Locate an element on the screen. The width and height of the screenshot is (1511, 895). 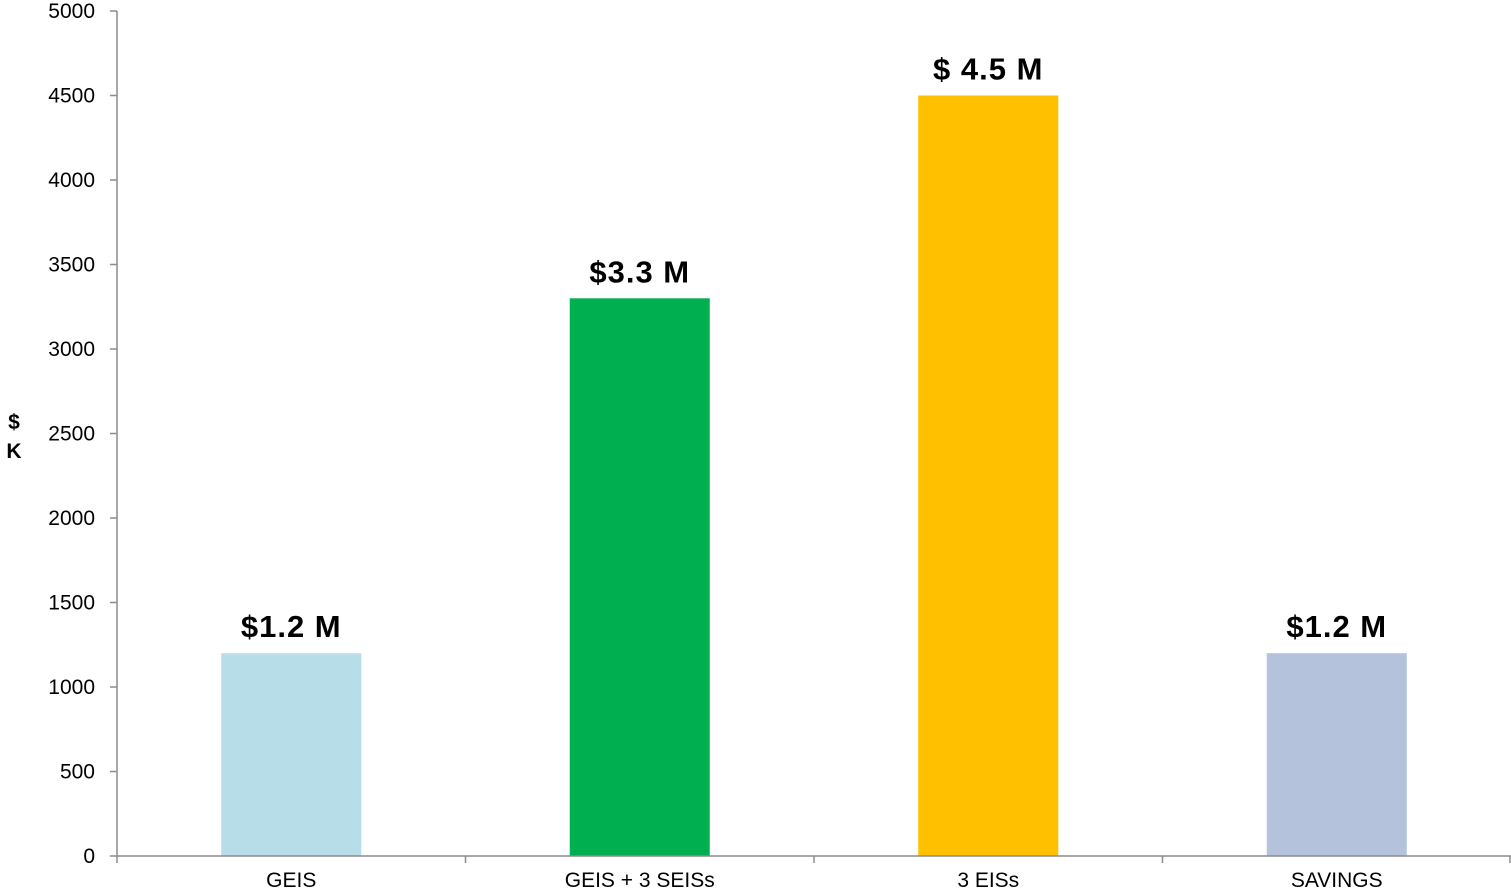
y-axis-label-line-1: $ is located at coordinates (14, 422).